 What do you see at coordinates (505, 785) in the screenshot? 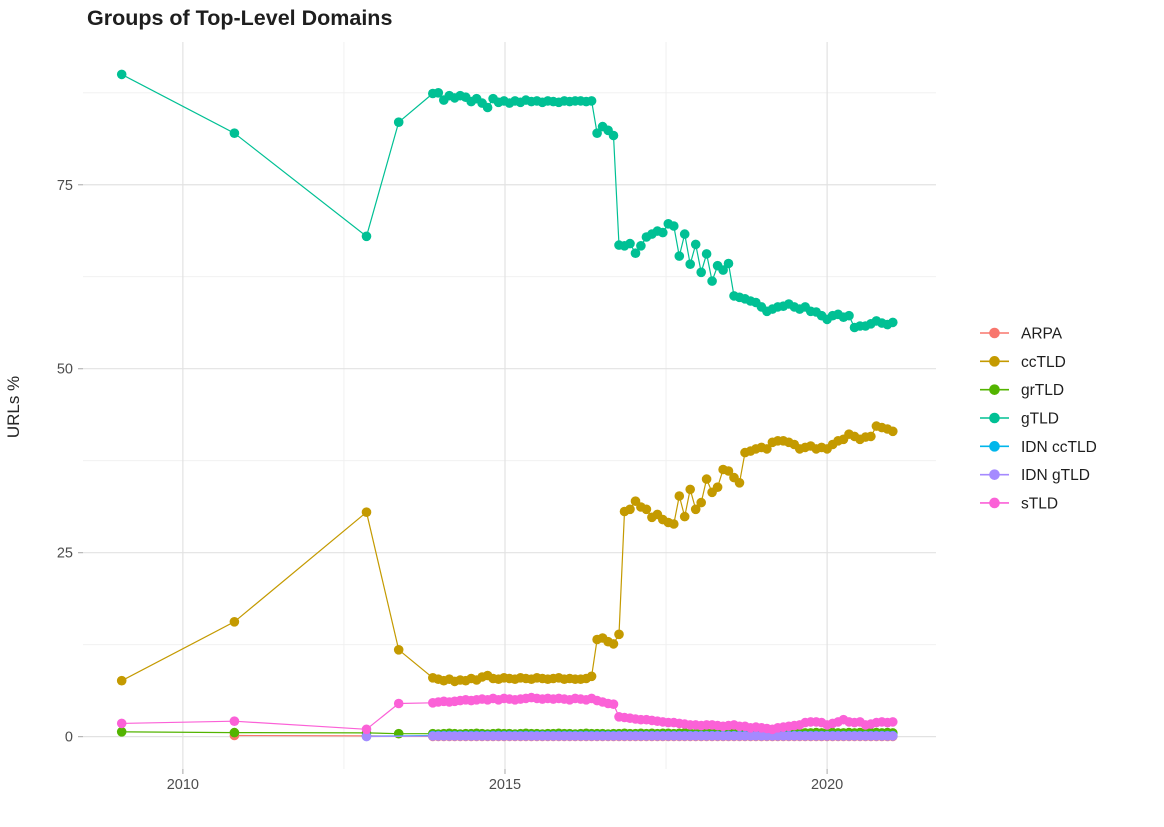
I see `x-tick-label: 2015` at bounding box center [505, 785].